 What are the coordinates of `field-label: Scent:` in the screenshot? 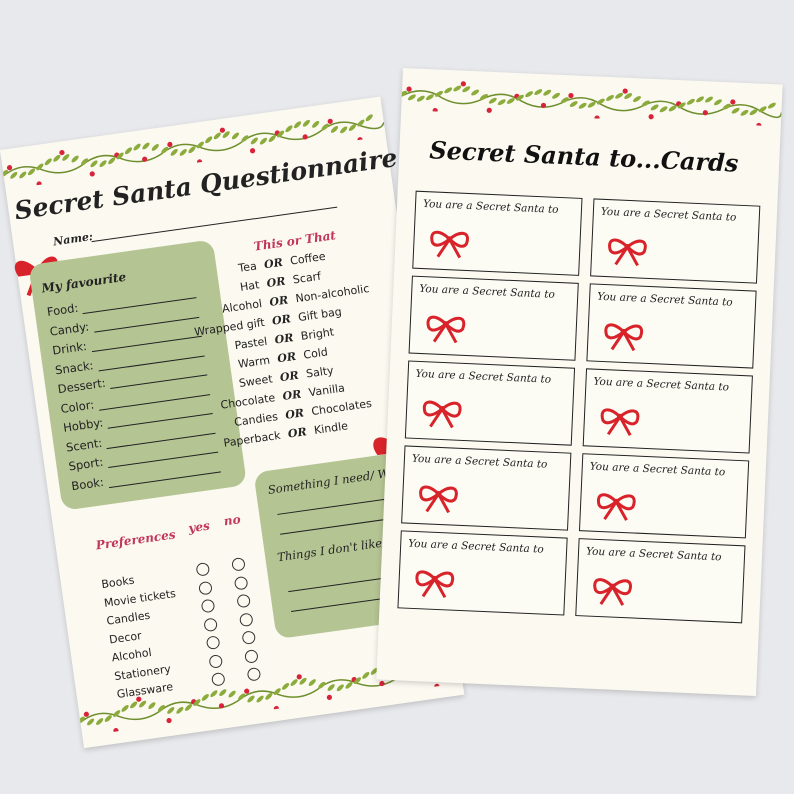 It's located at (84, 445).